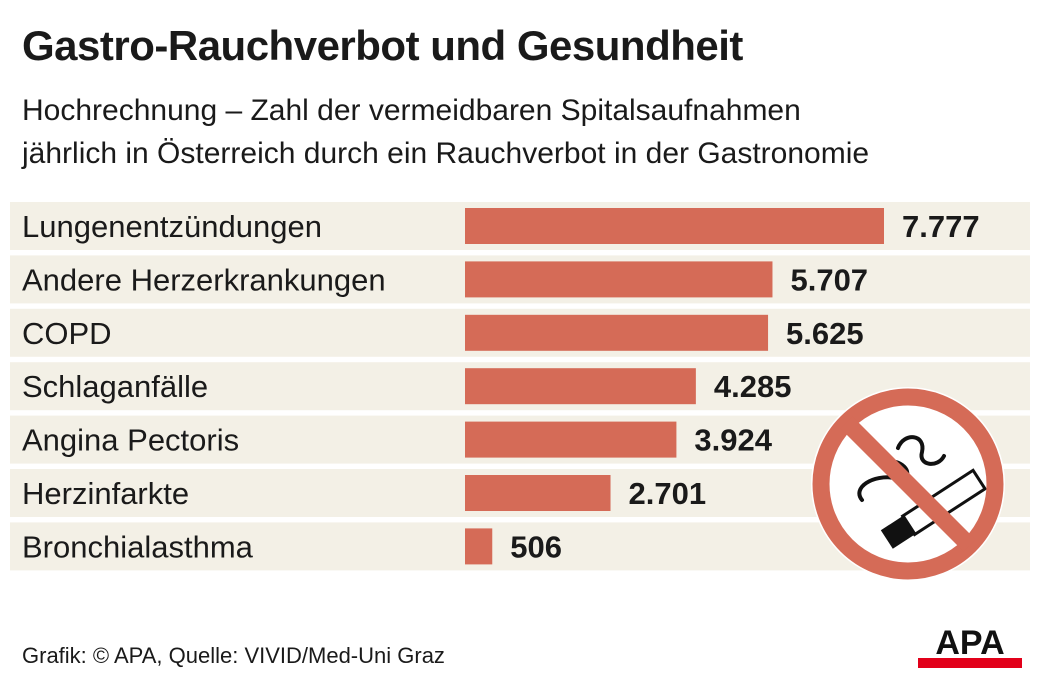 The width and height of the screenshot is (1040, 686). What do you see at coordinates (733, 440) in the screenshot?
I see `value-label: 3.924` at bounding box center [733, 440].